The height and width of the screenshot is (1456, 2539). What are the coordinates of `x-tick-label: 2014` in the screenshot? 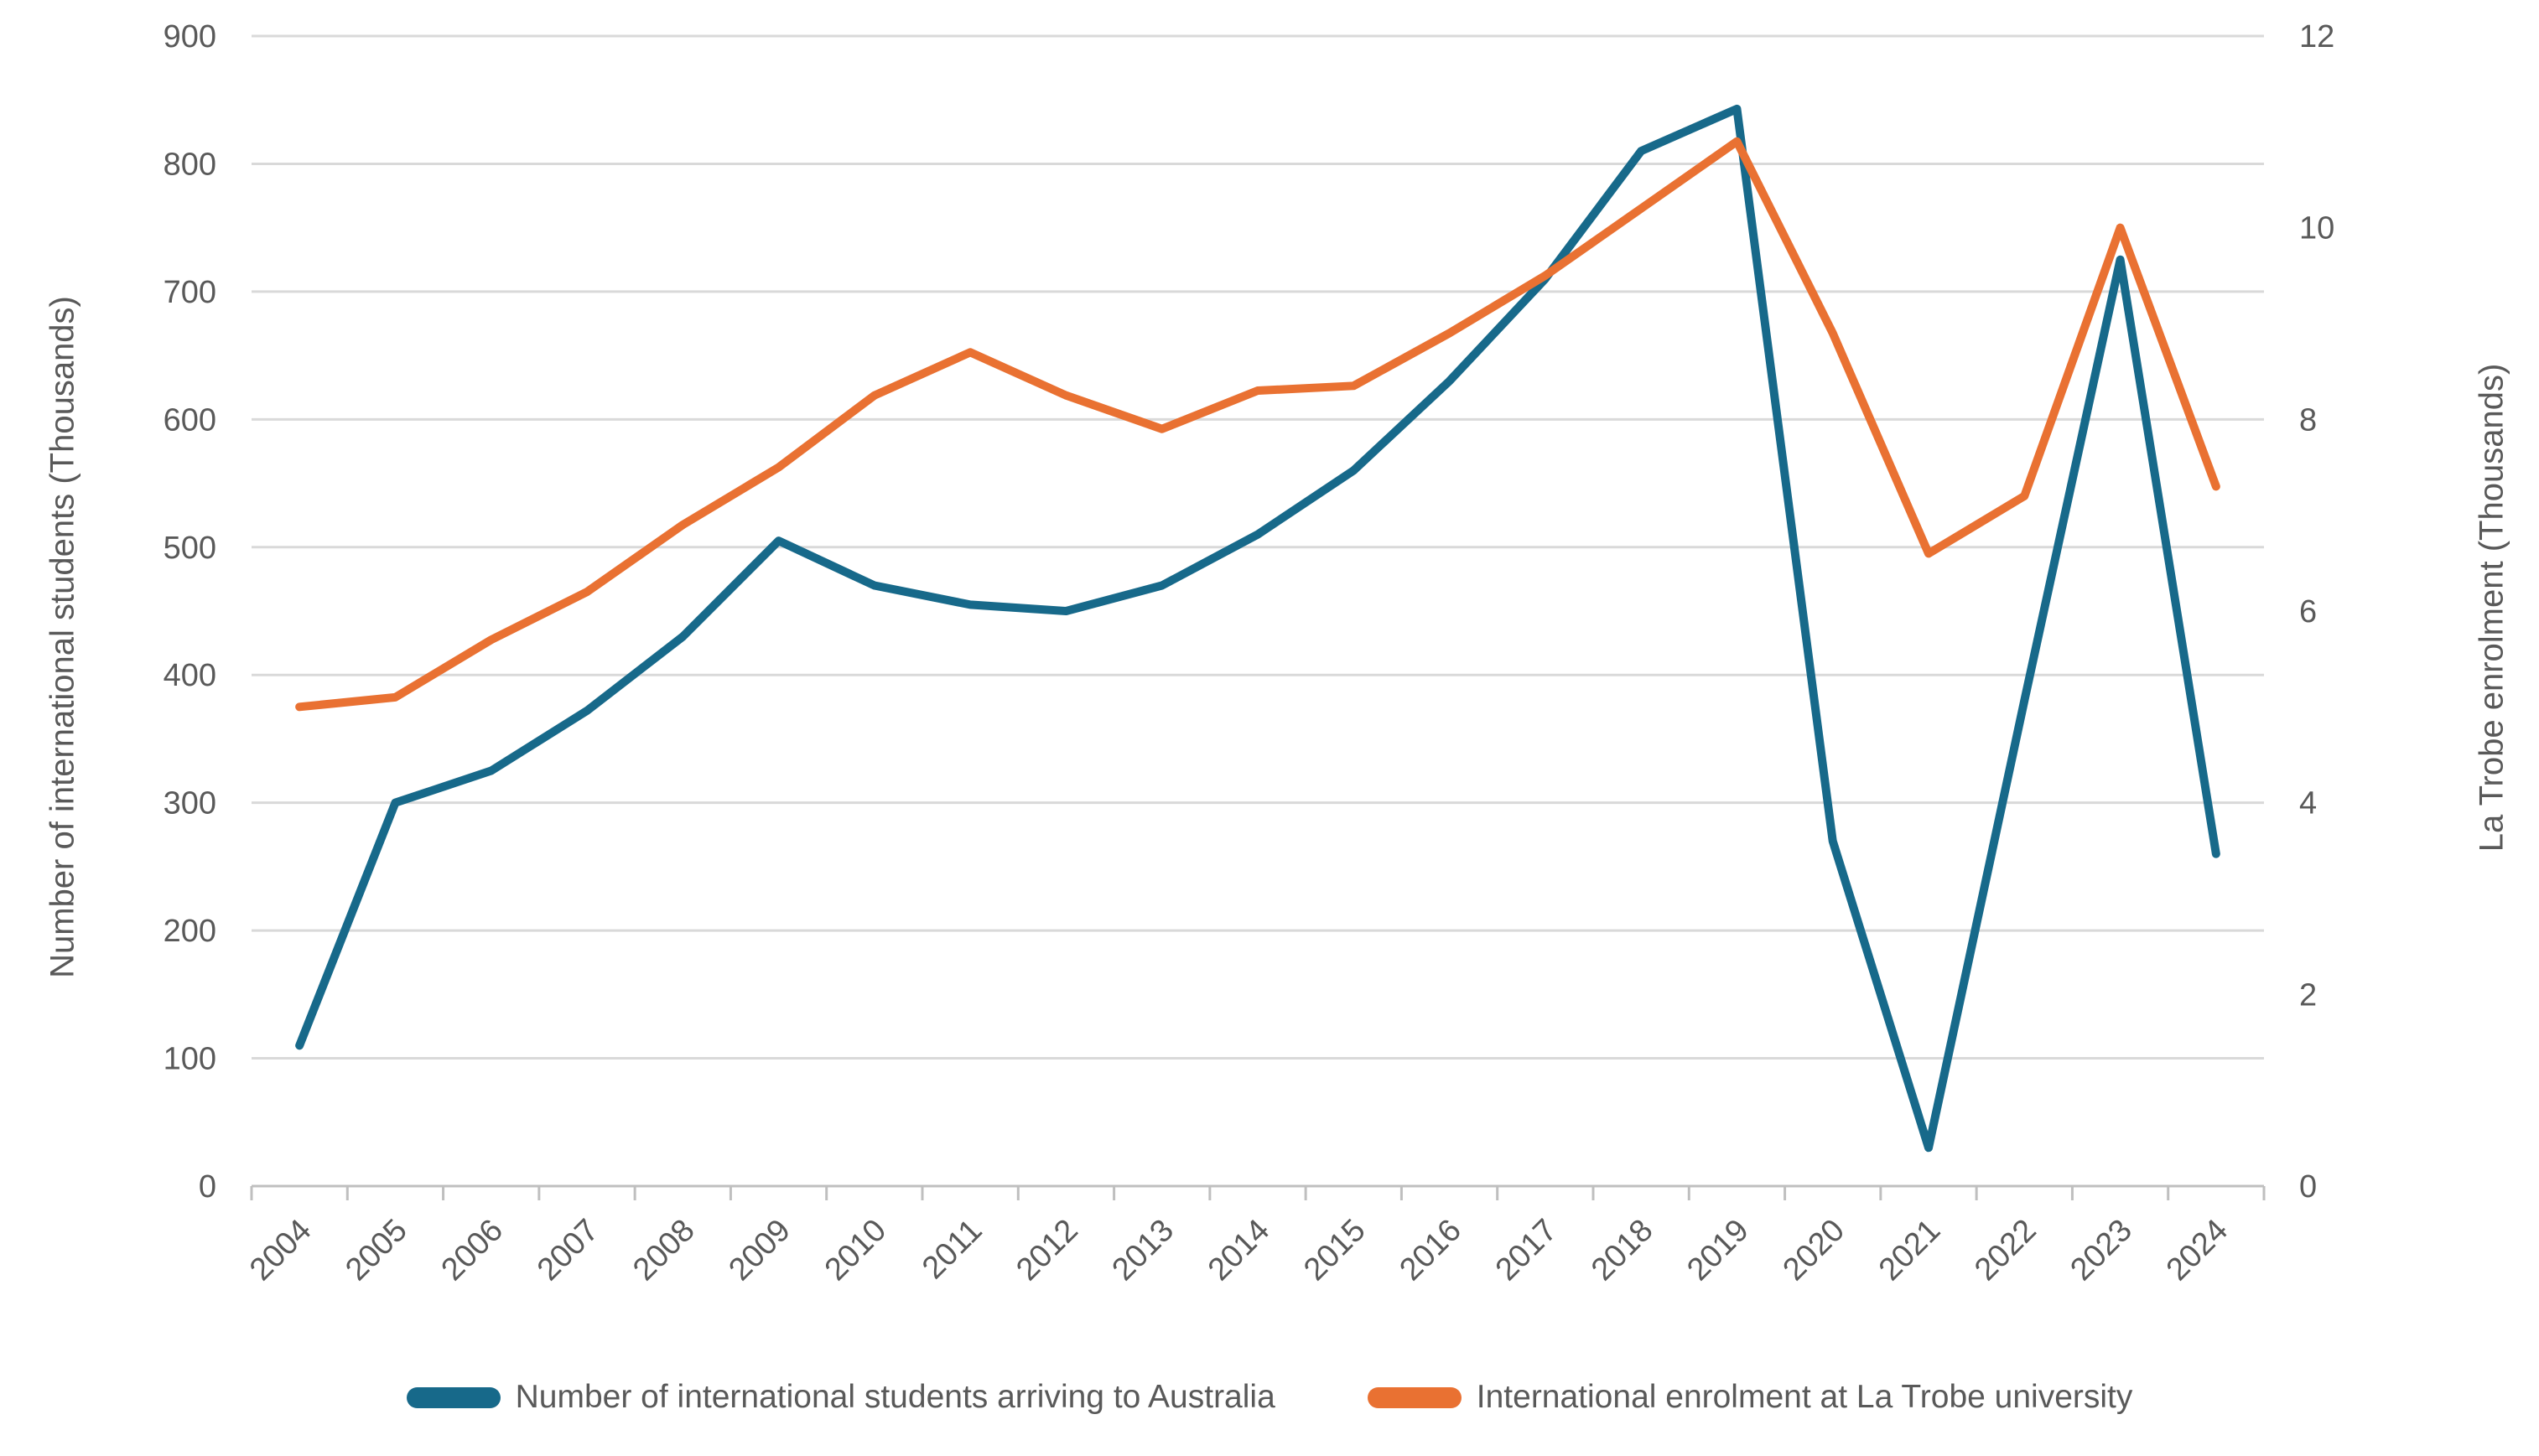 It's located at (1239, 1250).